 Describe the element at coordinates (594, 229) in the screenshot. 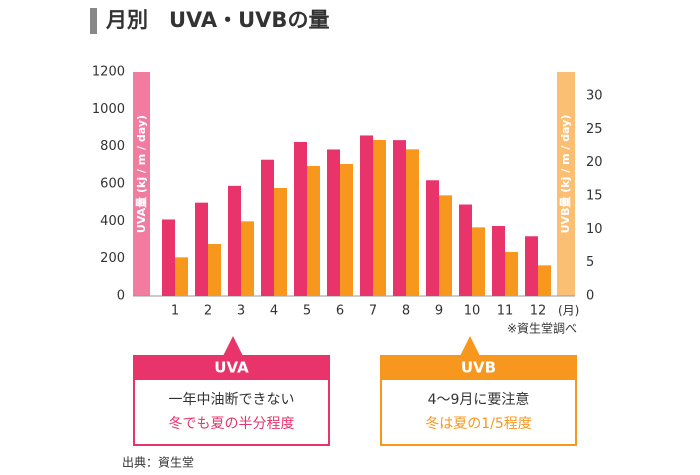

I see `y2-tick-label: 10` at that location.